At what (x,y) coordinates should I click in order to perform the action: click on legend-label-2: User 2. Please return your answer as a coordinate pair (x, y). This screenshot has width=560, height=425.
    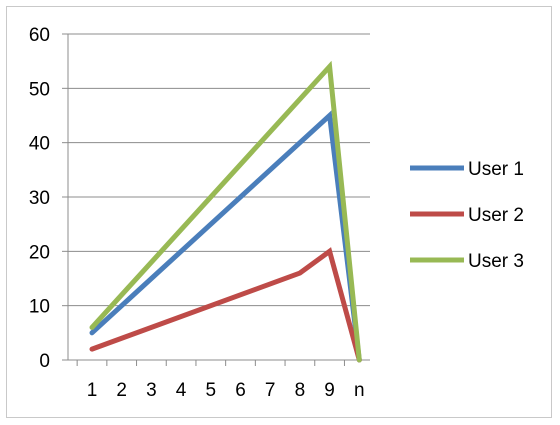
    Looking at the image, I should click on (496, 215).